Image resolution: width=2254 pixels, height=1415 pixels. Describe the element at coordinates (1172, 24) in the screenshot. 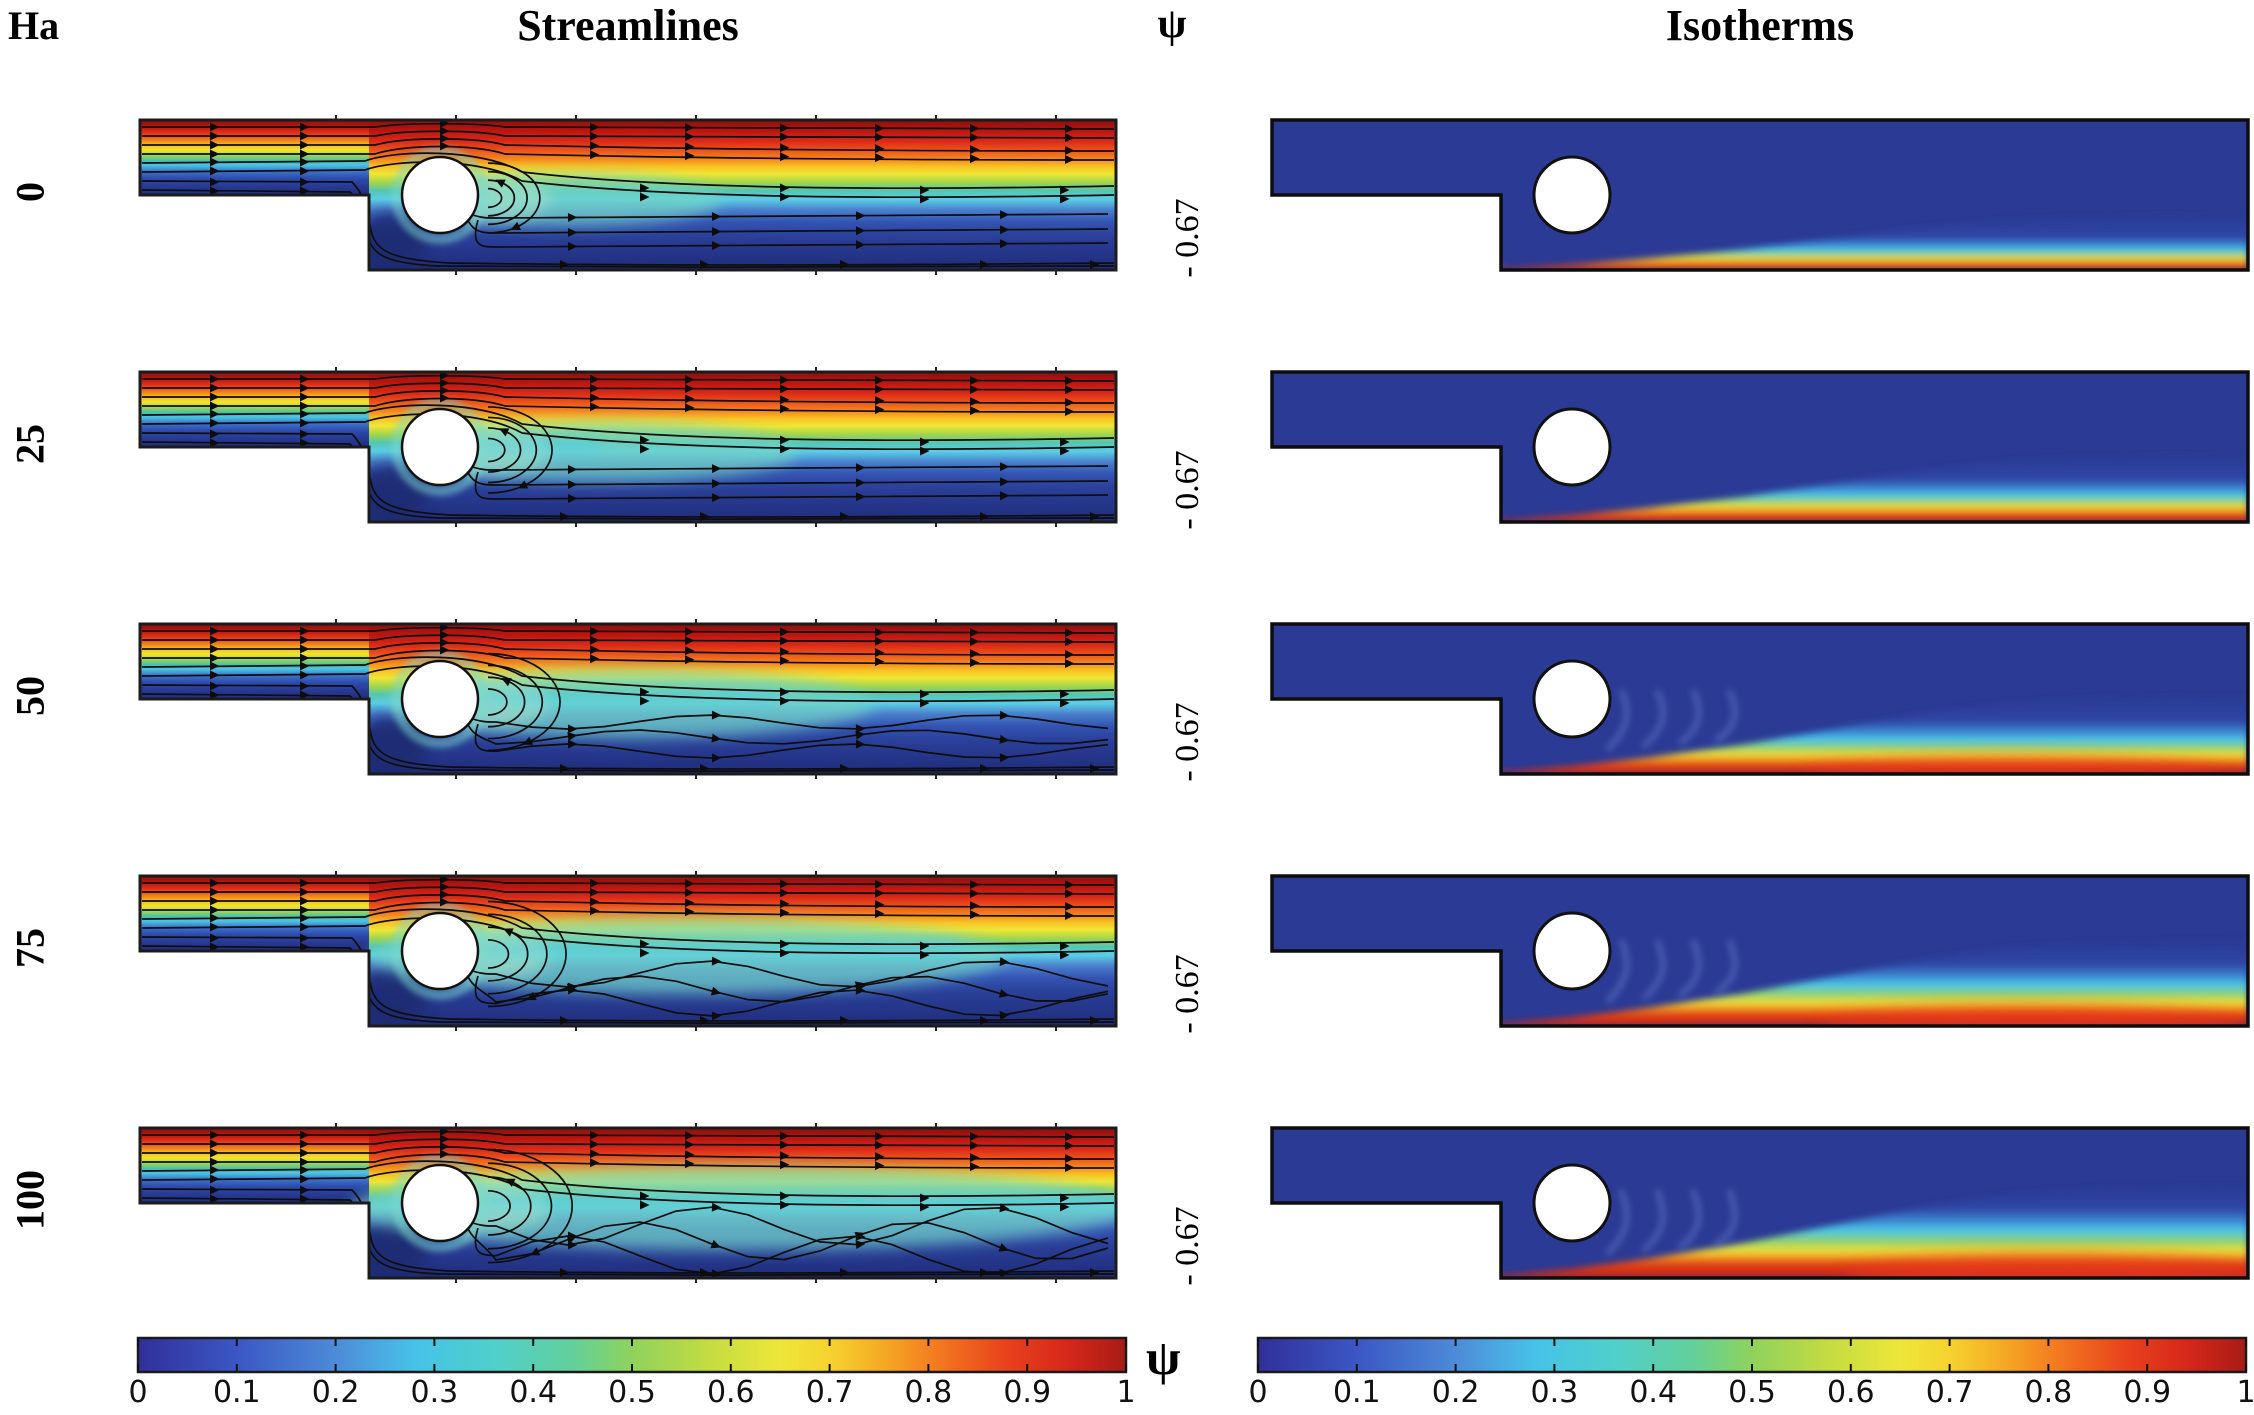

I see `psi-column-header: ψ` at that location.